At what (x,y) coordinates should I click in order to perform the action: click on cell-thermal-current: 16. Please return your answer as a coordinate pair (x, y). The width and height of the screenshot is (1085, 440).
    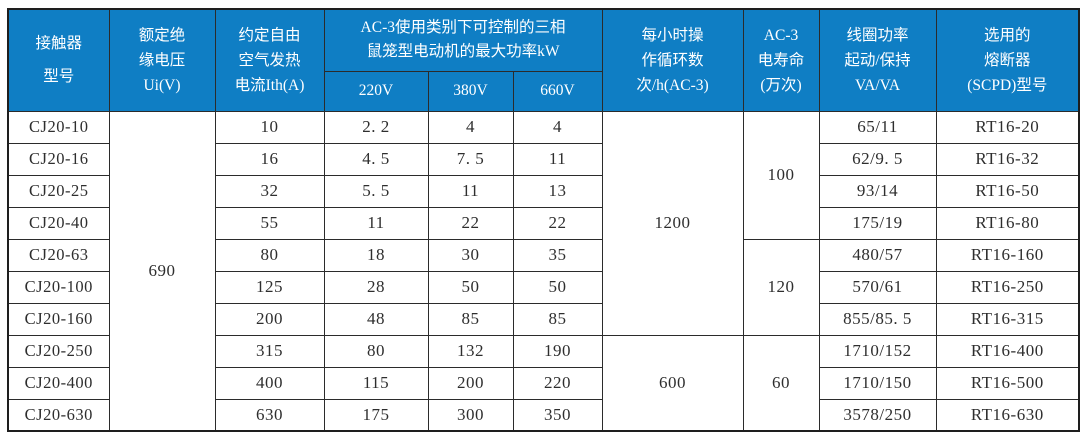
    Looking at the image, I should click on (269, 159).